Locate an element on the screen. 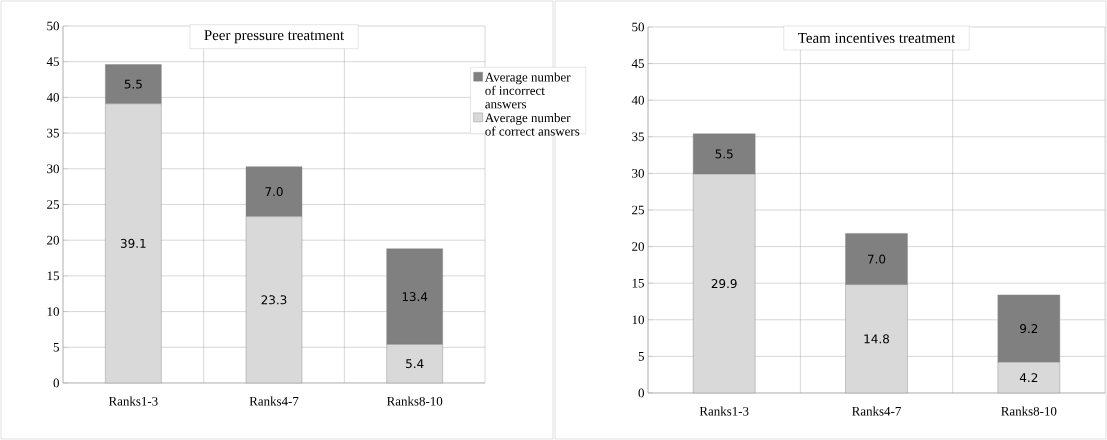 Image resolution: width=1107 pixels, height=440 pixels. chart-title: Peer pressure treatment is located at coordinates (274, 37).